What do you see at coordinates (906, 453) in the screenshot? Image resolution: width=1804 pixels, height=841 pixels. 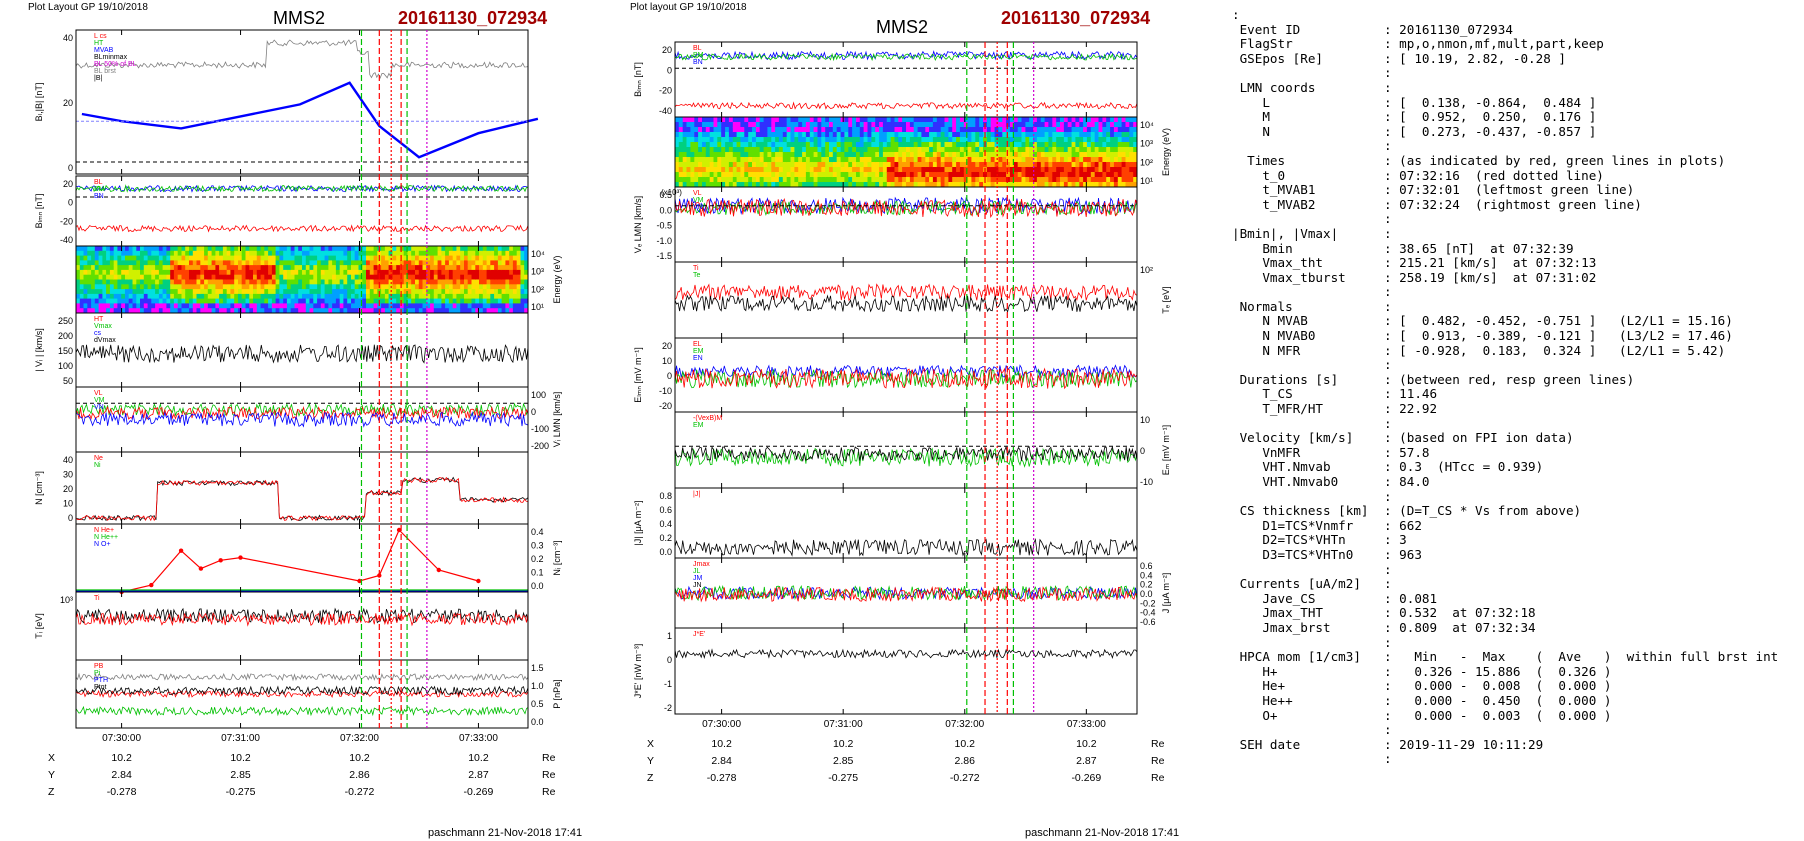 I see `series-VexB` at bounding box center [906, 453].